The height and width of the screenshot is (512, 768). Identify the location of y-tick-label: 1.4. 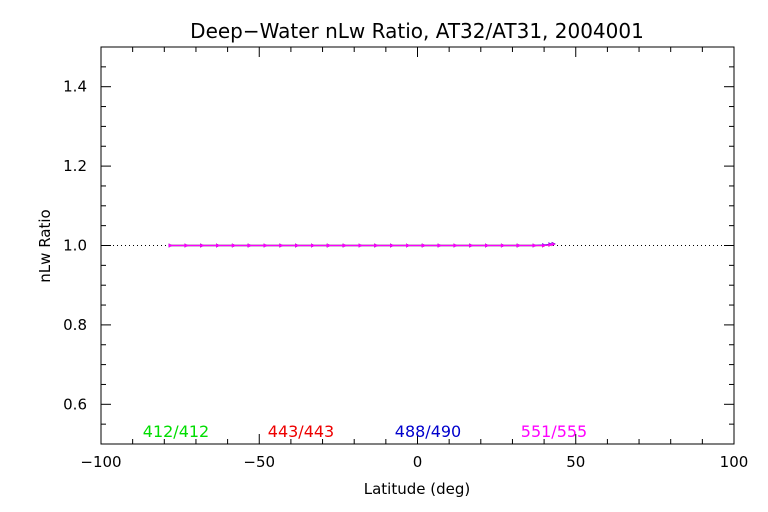
(75, 87).